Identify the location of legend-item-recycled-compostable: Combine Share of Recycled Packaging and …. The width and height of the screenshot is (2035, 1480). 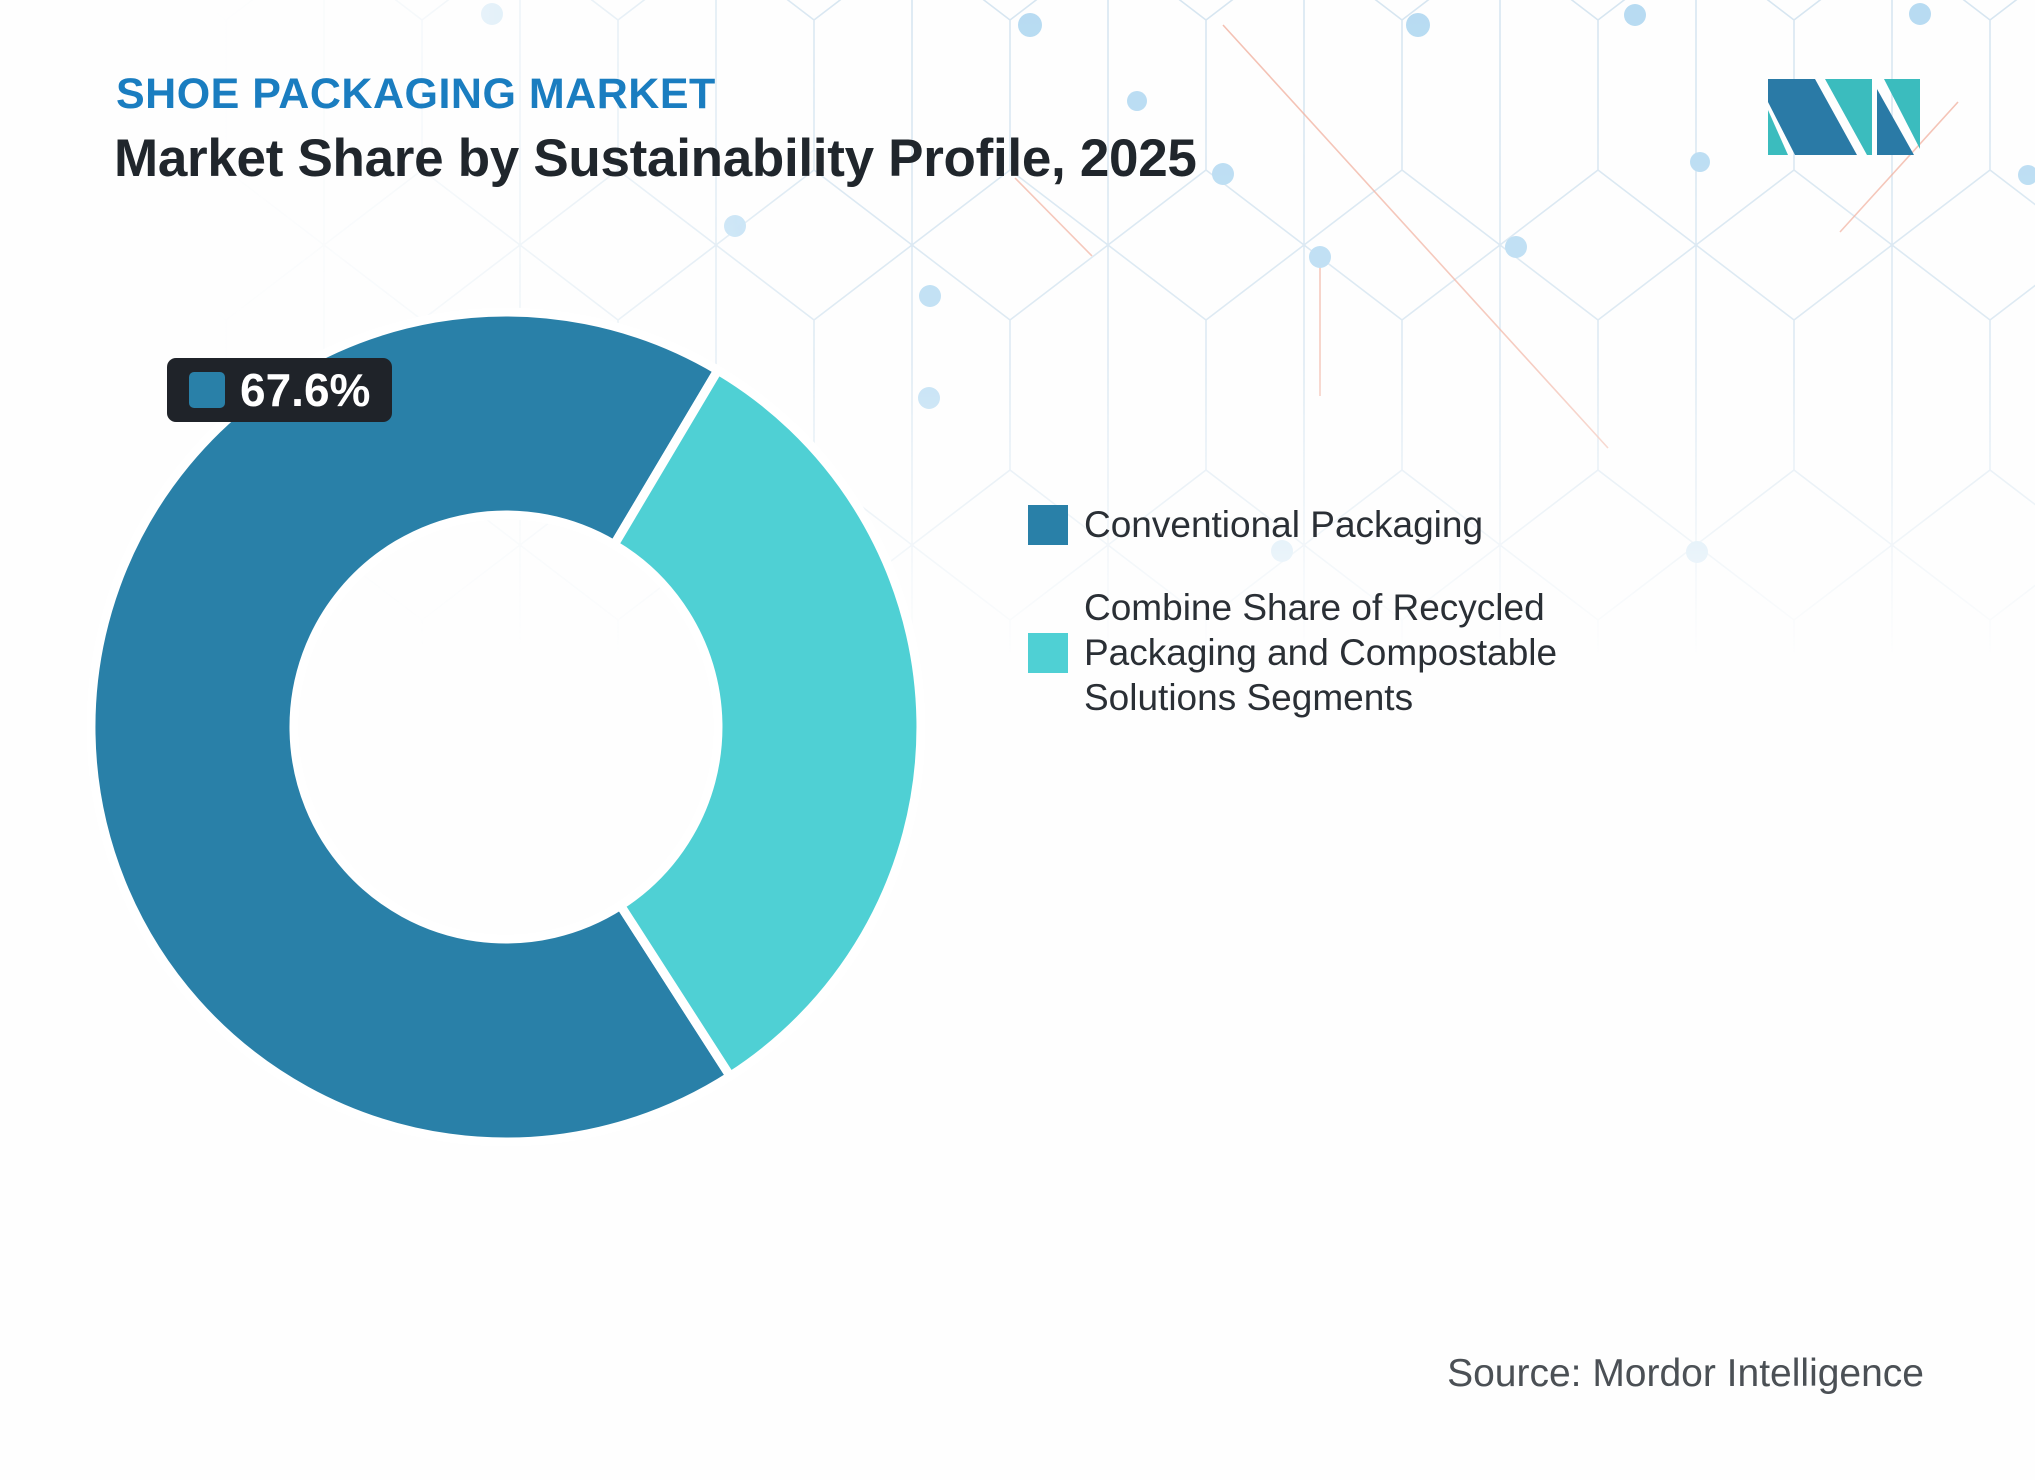
(1308, 652).